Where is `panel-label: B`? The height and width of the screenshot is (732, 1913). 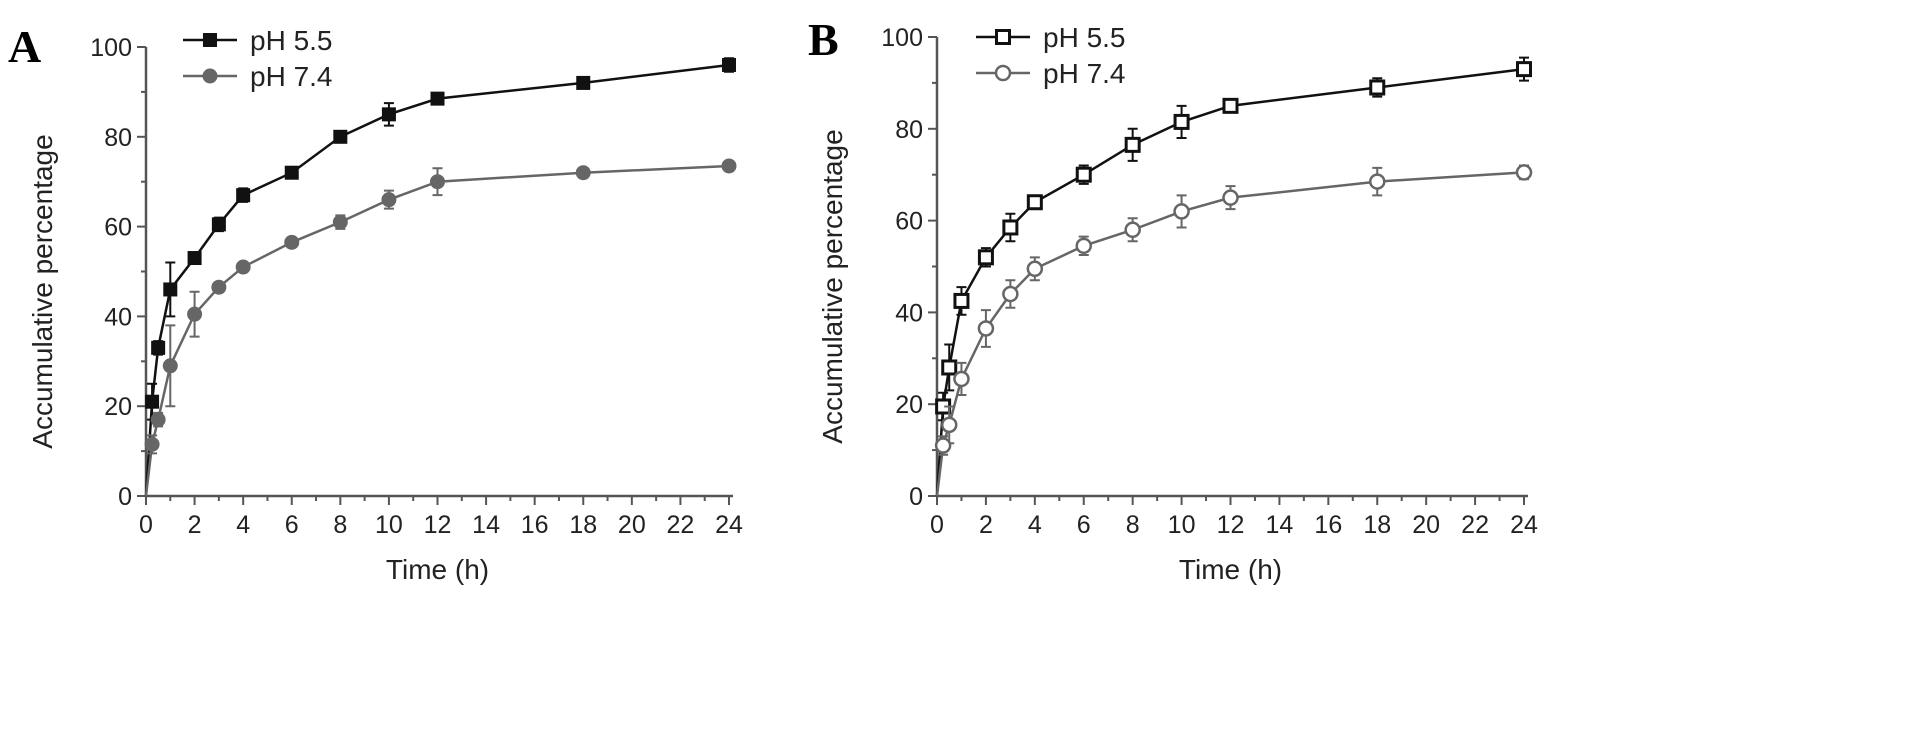
panel-label: B is located at coordinates (823, 39).